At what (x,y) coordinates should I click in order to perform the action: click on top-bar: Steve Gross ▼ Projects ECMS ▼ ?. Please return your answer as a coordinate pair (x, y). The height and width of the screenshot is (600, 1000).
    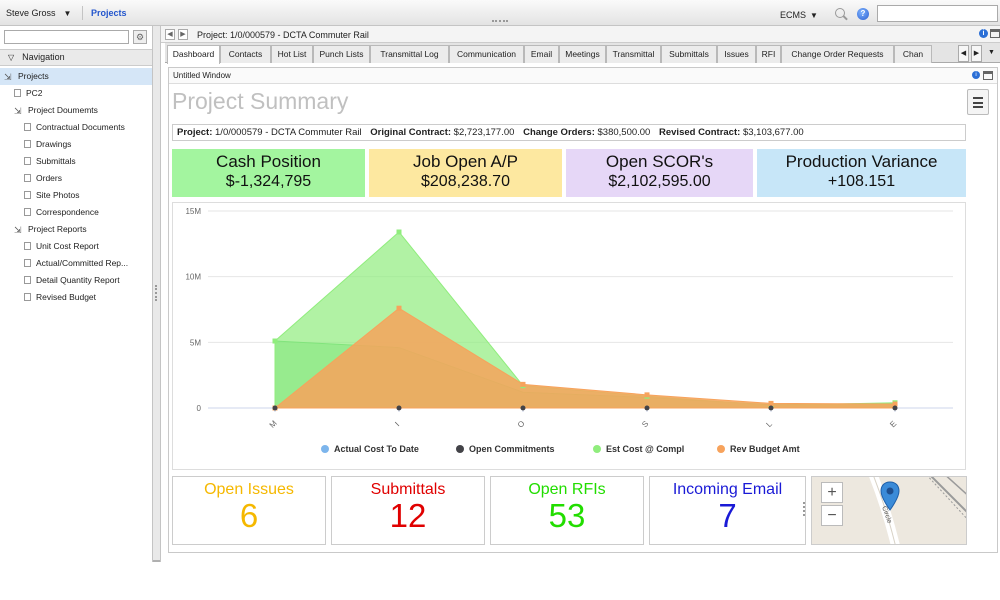
    Looking at the image, I should click on (500, 13).